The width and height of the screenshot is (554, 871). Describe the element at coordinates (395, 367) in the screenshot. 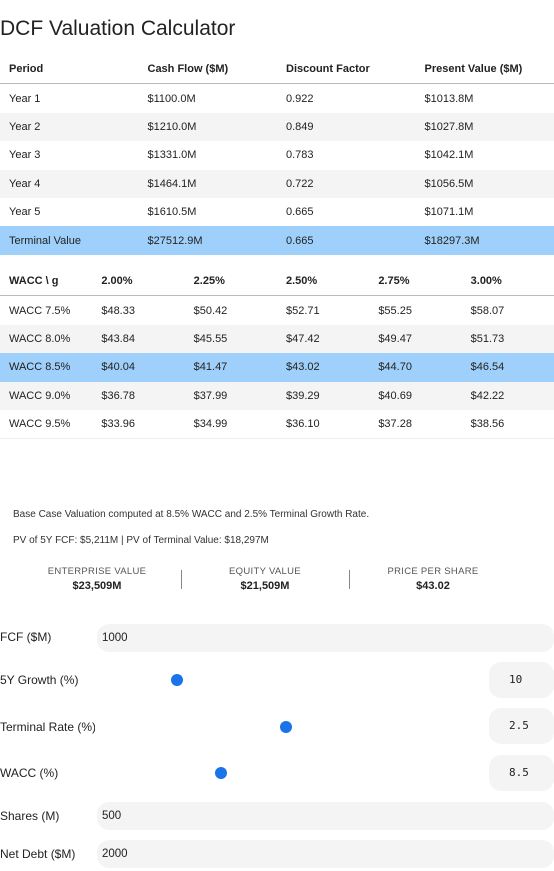

I see `table-cell: $44.70` at that location.